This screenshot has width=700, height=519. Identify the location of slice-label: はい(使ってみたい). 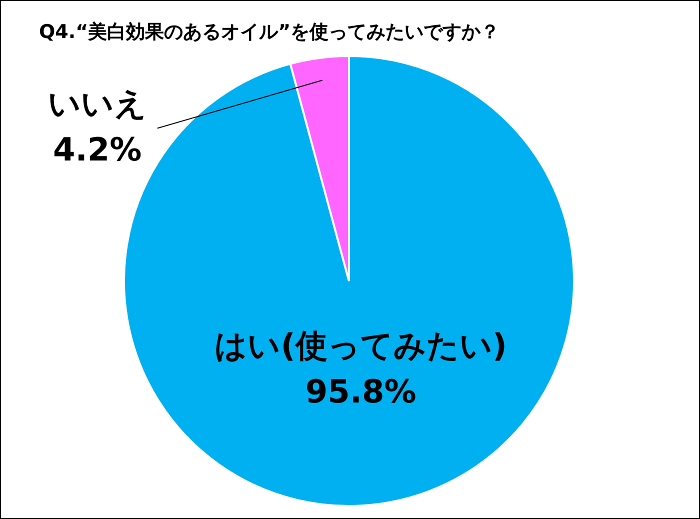
(360, 345).